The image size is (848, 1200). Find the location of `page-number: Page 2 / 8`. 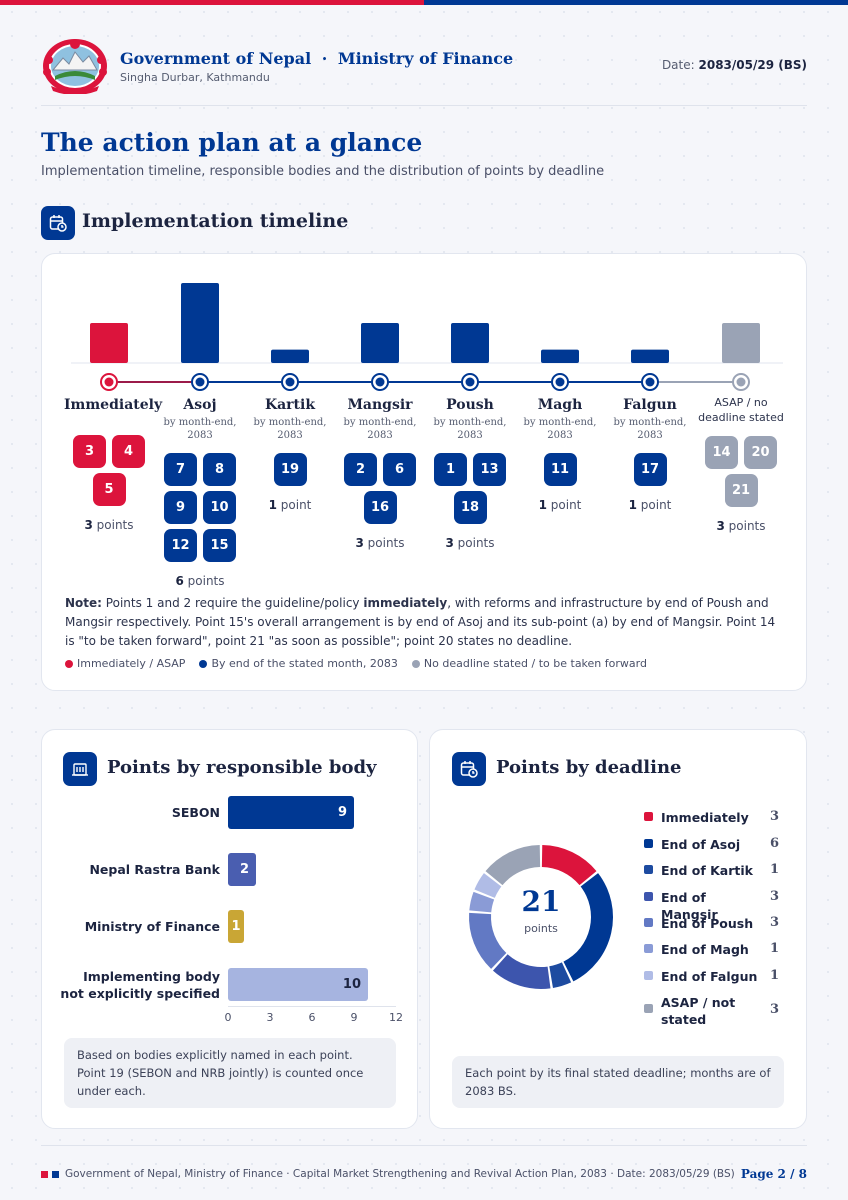

page-number: Page 2 / 8 is located at coordinates (773, 1174).